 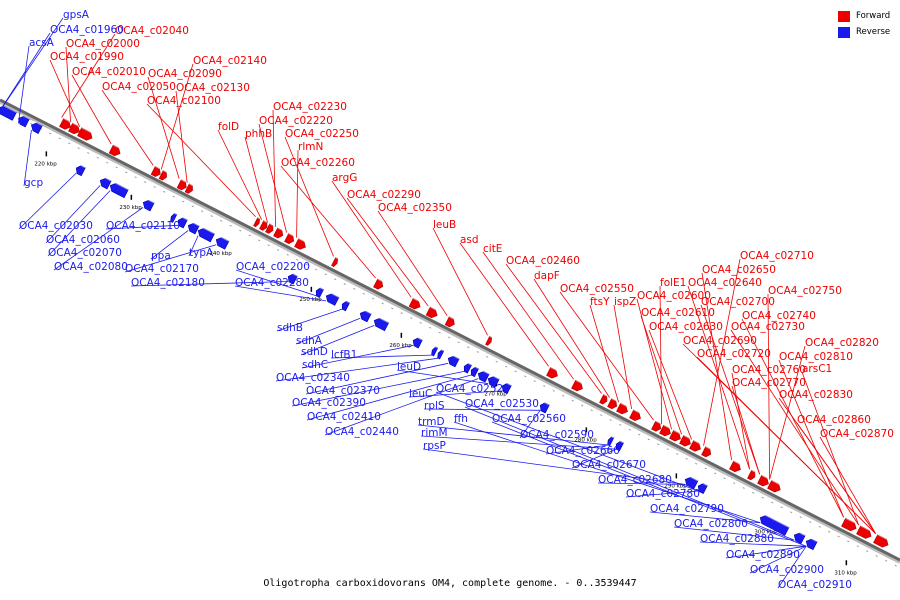 I want to click on forward-gene-label: OCA4_c02040, so click(x=152, y=31).